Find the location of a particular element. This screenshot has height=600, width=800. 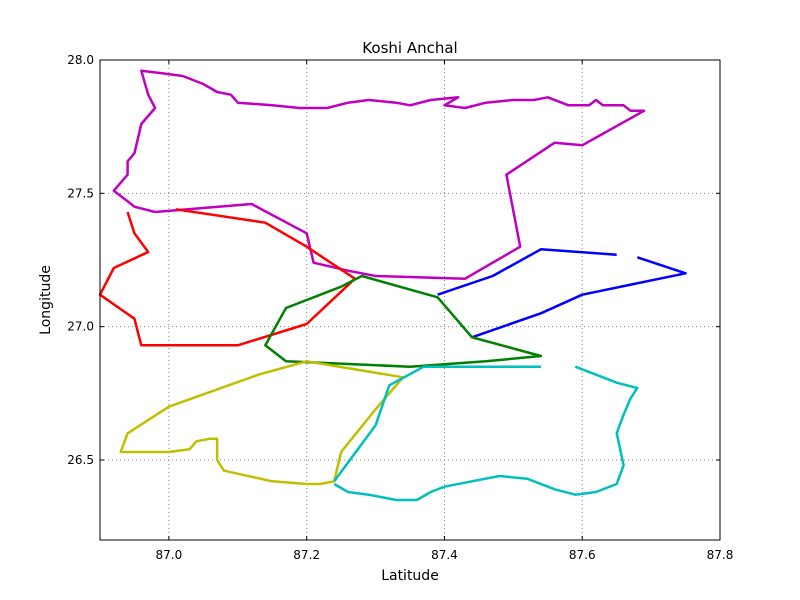

x-tick-label: 87.2 is located at coordinates (306, 555).